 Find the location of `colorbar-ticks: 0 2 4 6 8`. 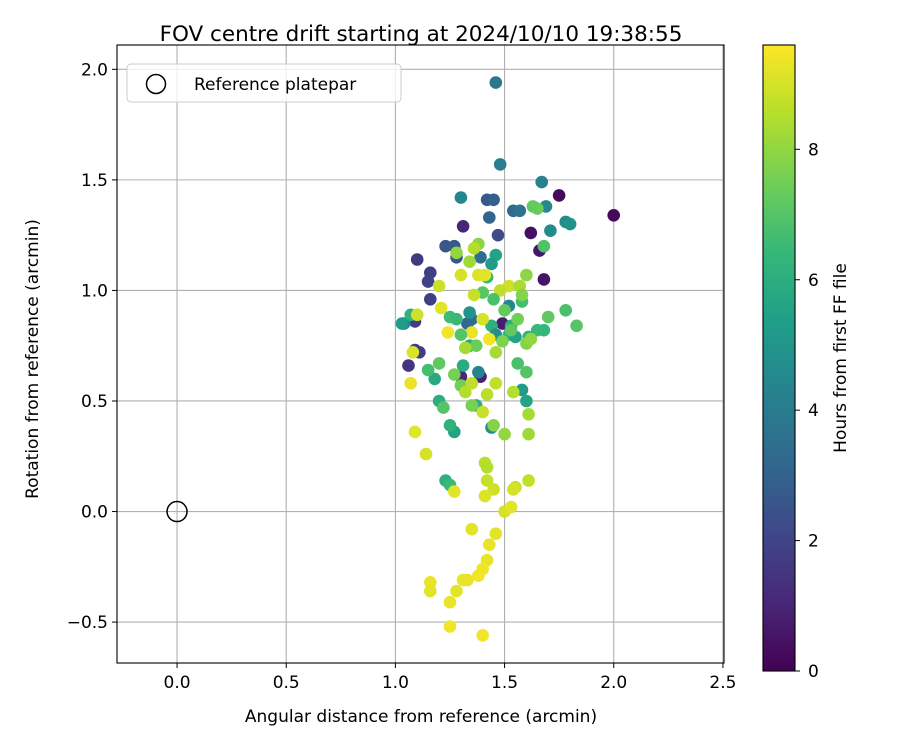

colorbar-ticks: 0 2 4 6 8 is located at coordinates (807, 411).